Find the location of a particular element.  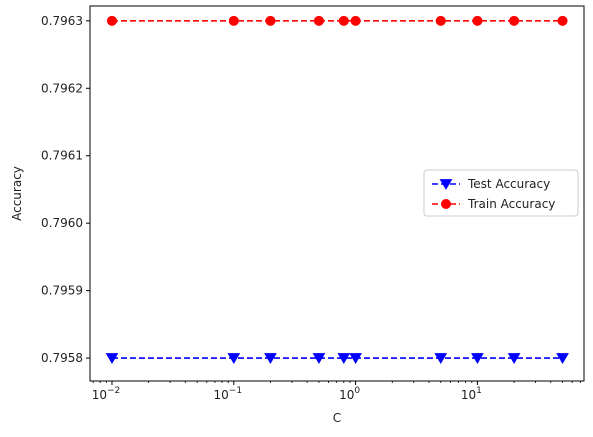

legend: Test Accuracy Train Accuracy is located at coordinates (501, 193).